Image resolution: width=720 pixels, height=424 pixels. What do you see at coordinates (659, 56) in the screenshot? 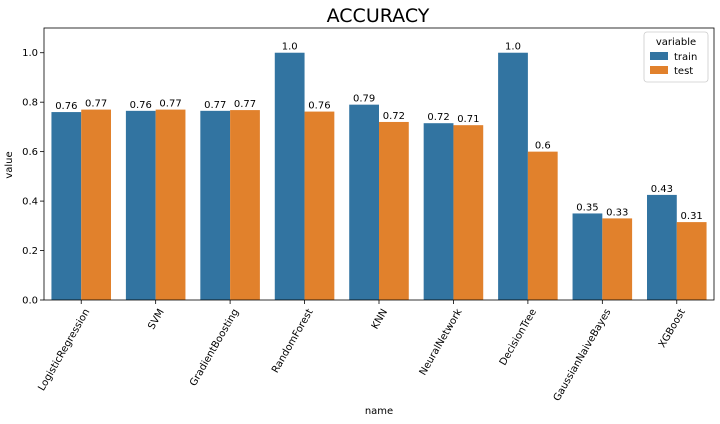
I see `legend-swatch-train` at bounding box center [659, 56].